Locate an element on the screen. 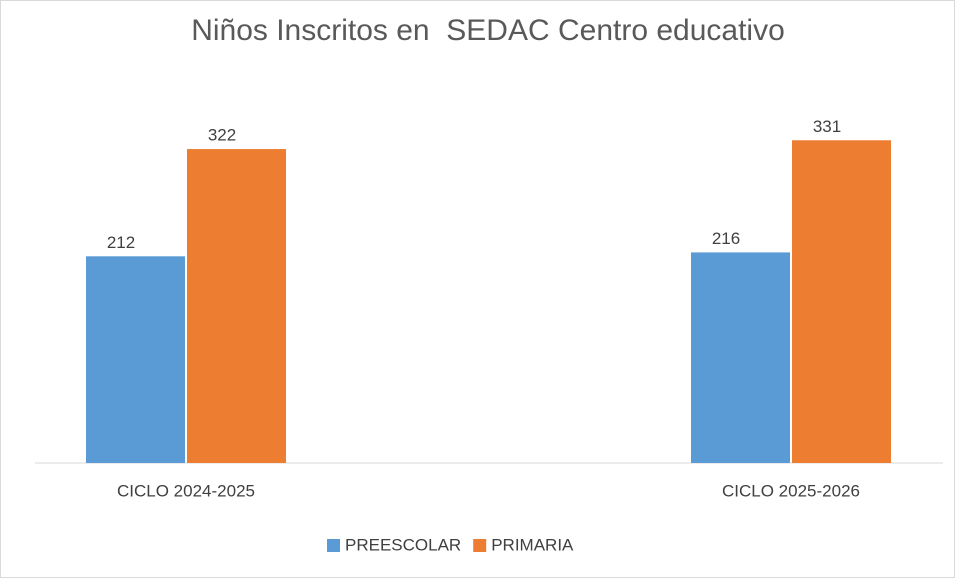 This screenshot has width=955, height=583. data-label: 331 is located at coordinates (827, 126).